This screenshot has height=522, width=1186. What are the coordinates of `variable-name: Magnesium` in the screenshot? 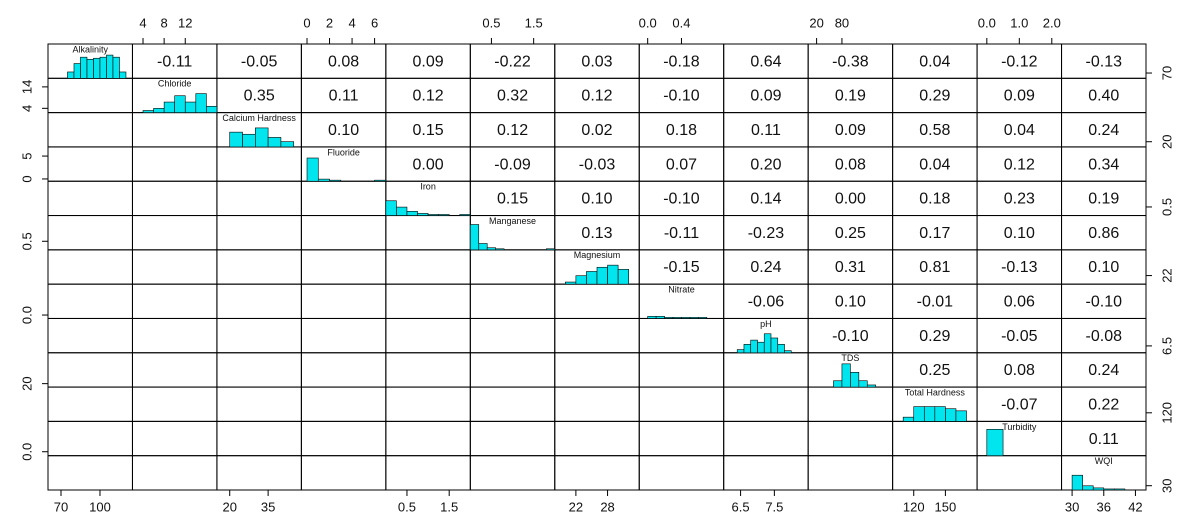 It's located at (597, 255).